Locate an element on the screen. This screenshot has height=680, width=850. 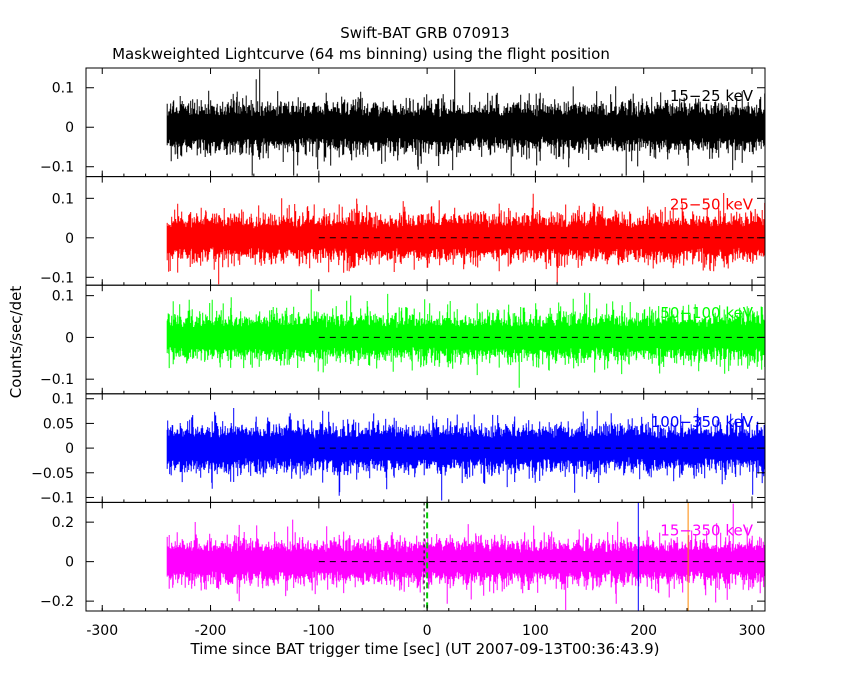
x-tick-label: -100 is located at coordinates (319, 631).